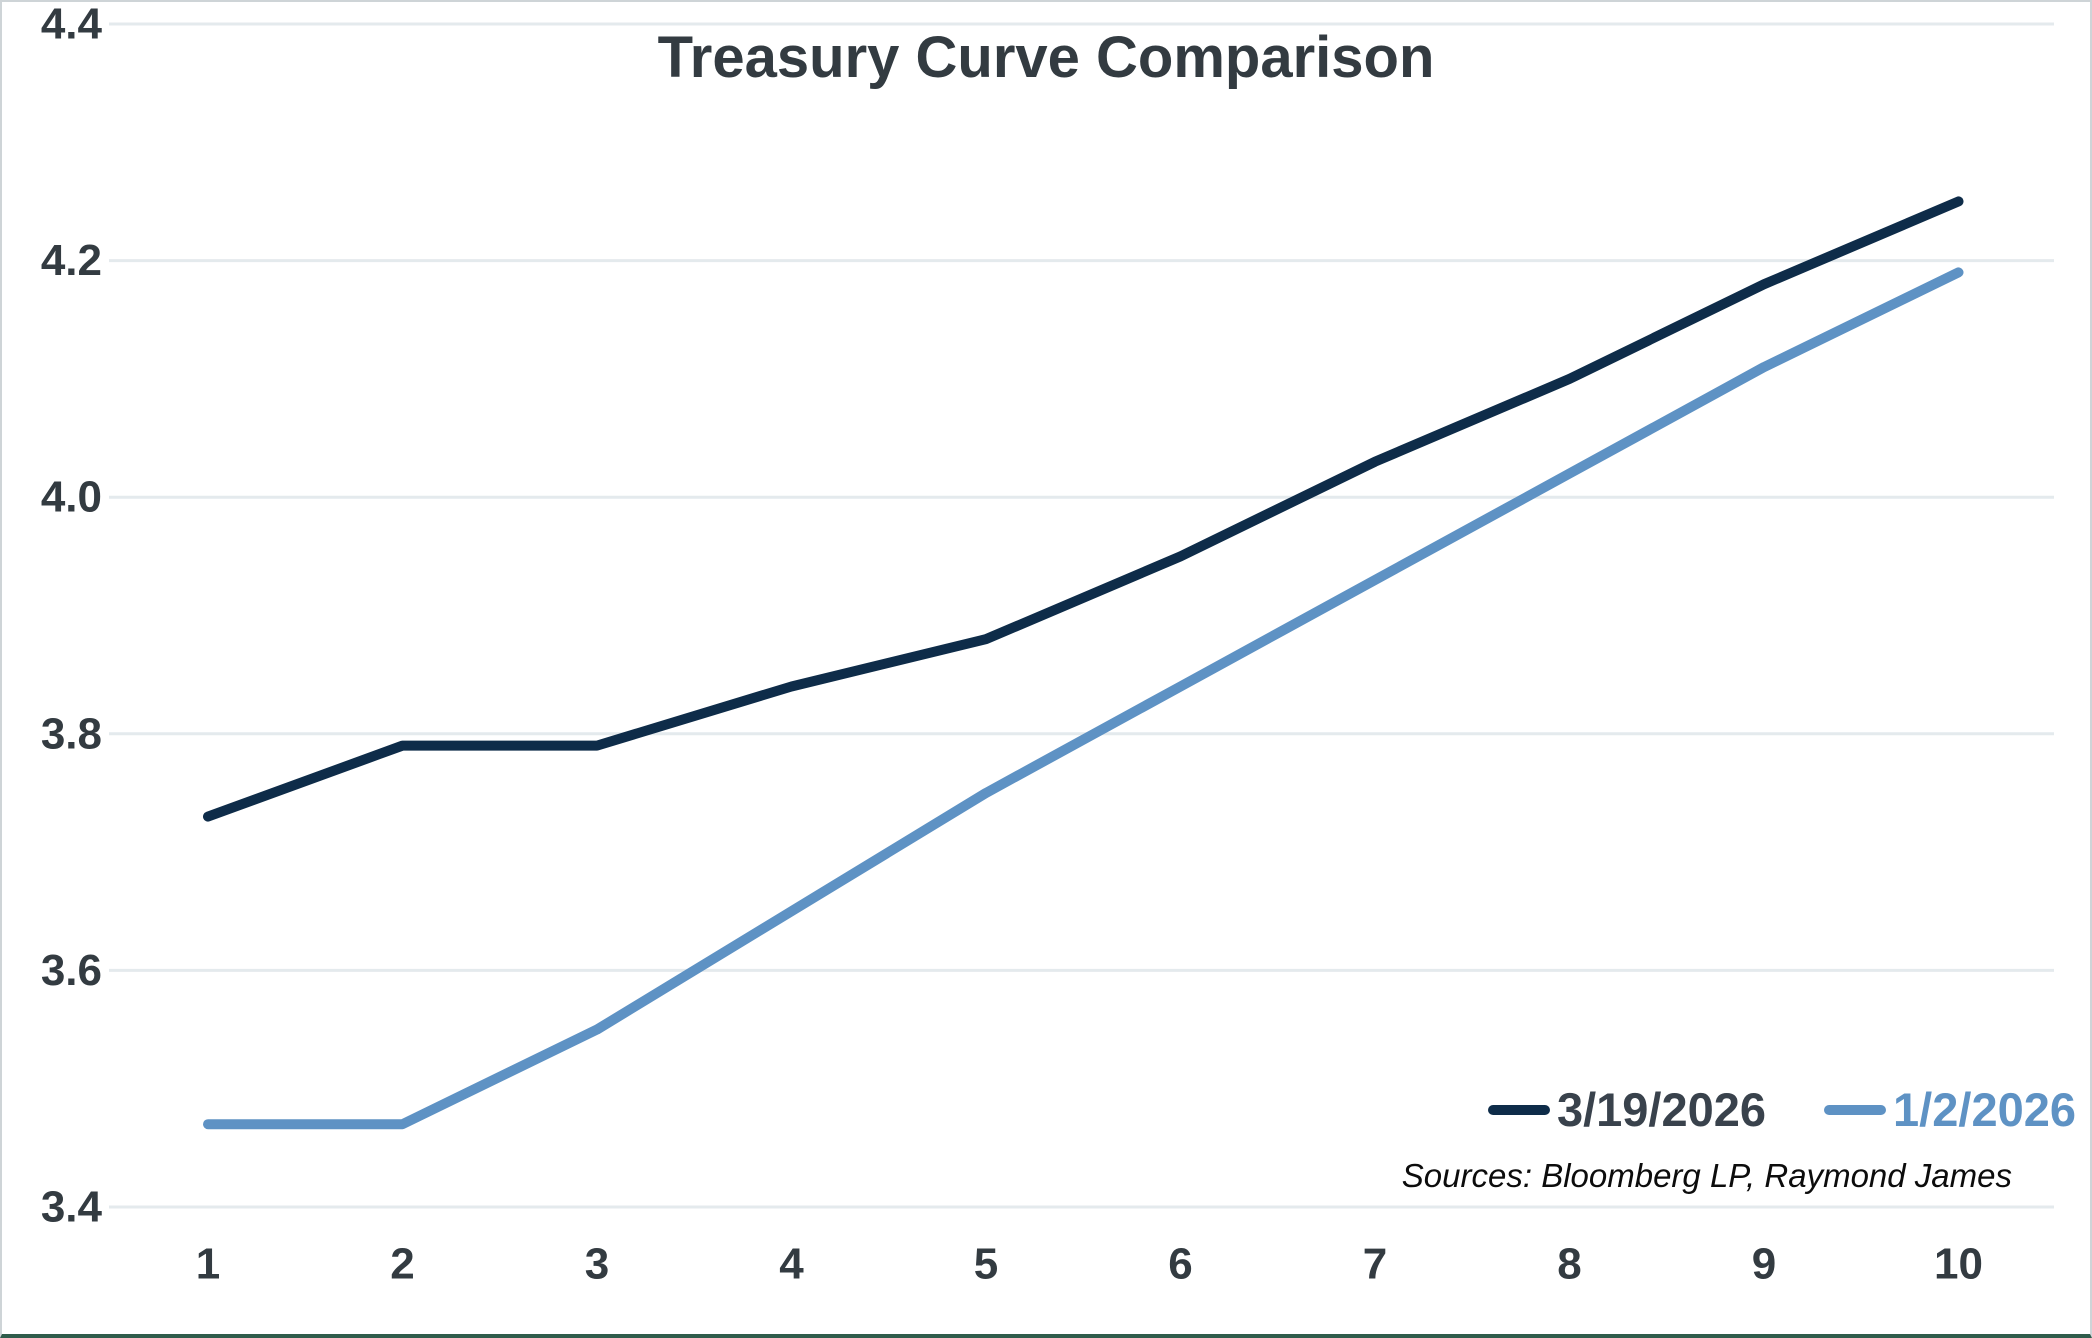 The height and width of the screenshot is (1338, 2092). What do you see at coordinates (71, 260) in the screenshot?
I see `y-axis-tick-label: 4.2` at bounding box center [71, 260].